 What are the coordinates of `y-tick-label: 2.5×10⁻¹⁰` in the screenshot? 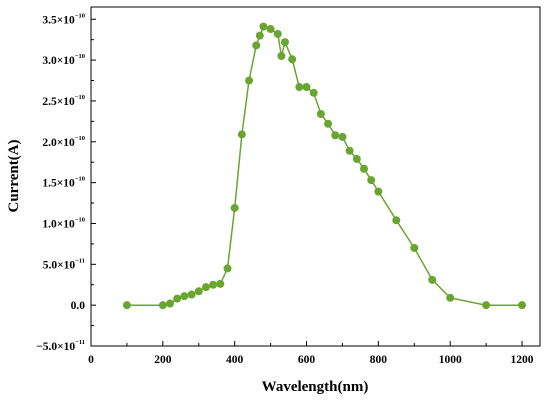 It's located at (63, 101).